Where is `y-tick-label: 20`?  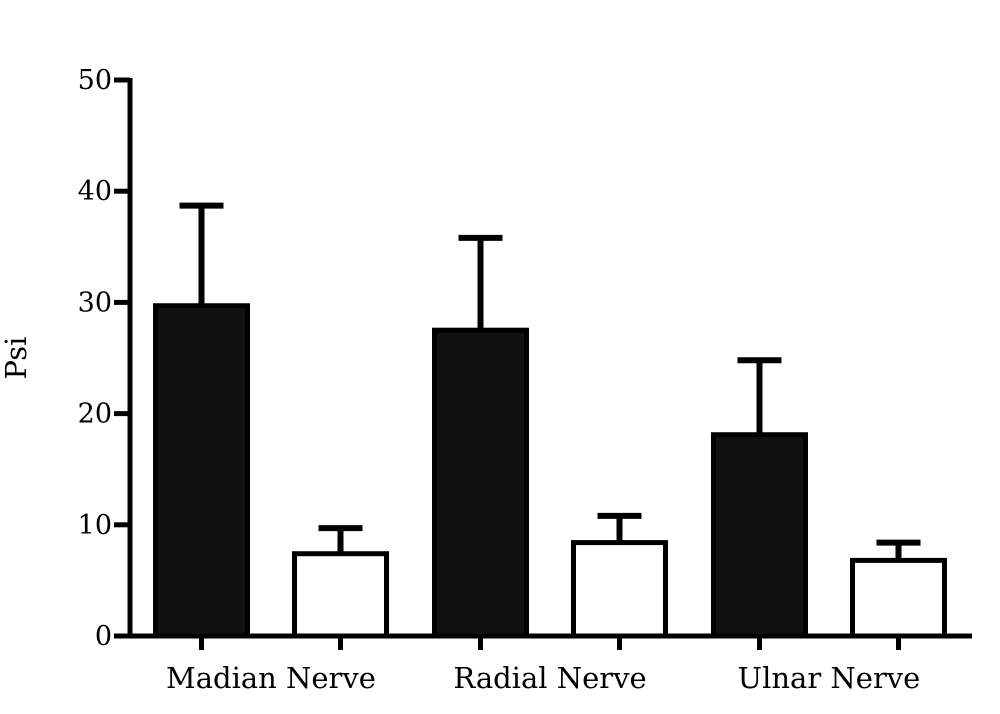
y-tick-label: 20 is located at coordinates (95, 414).